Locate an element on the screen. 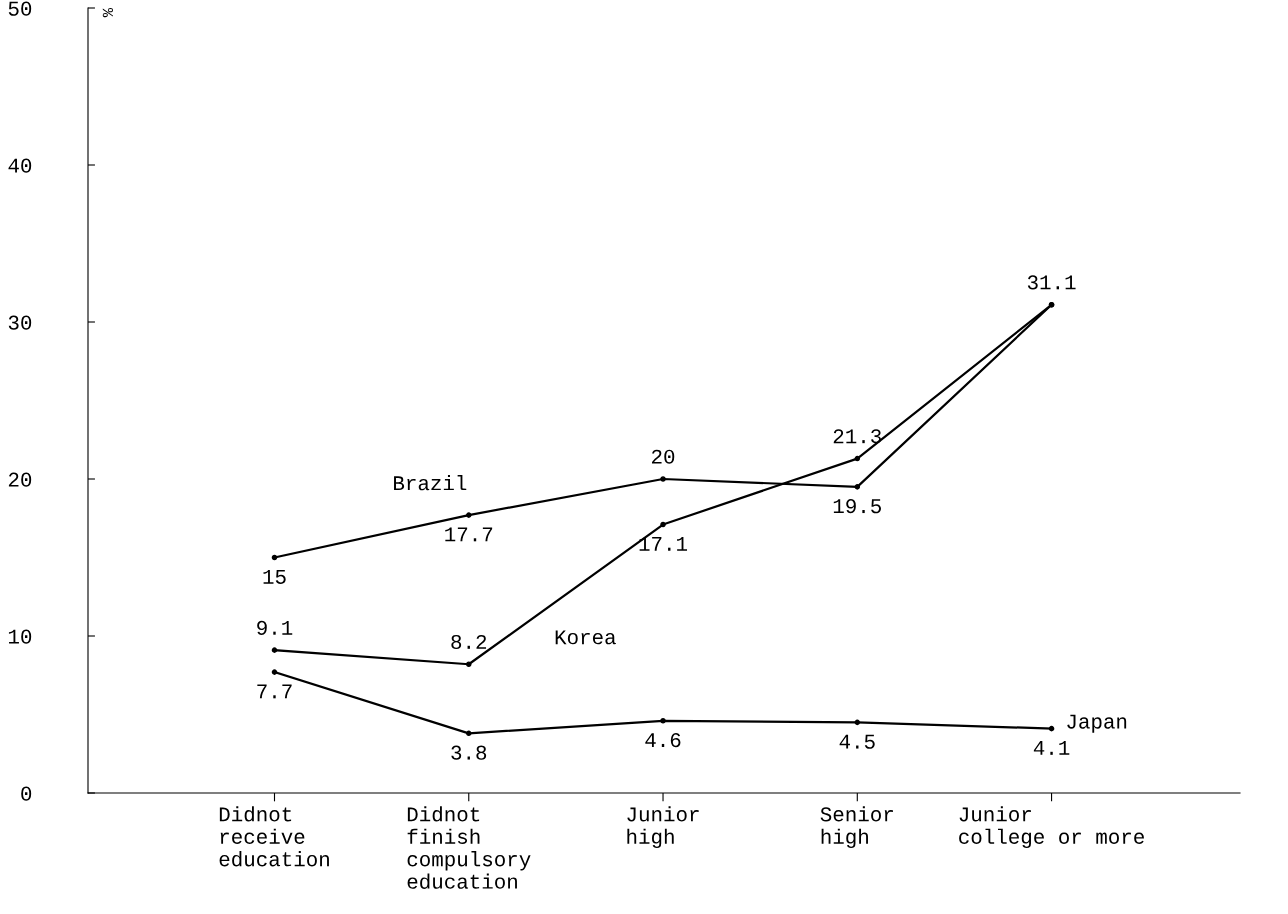  y-tick-label: 50 is located at coordinates (20, 8).